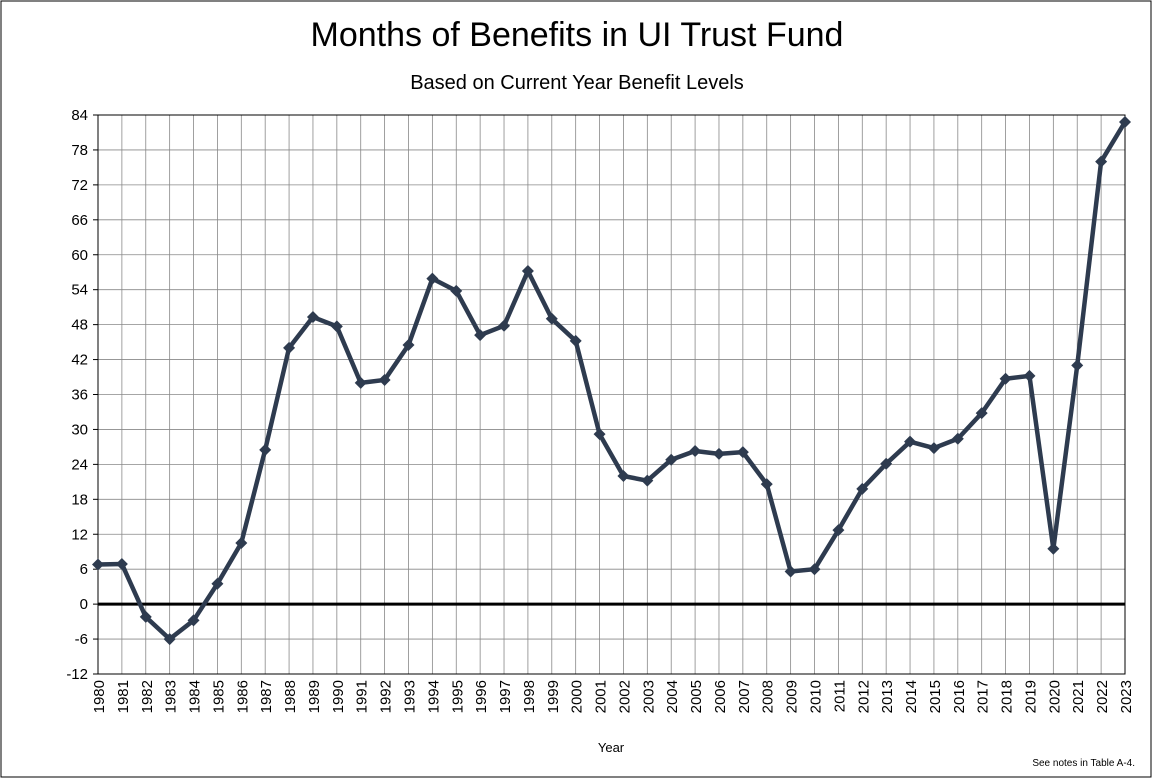 The height and width of the screenshot is (782, 1154). What do you see at coordinates (1126, 696) in the screenshot?
I see `x-tick-label: 2023` at bounding box center [1126, 696].